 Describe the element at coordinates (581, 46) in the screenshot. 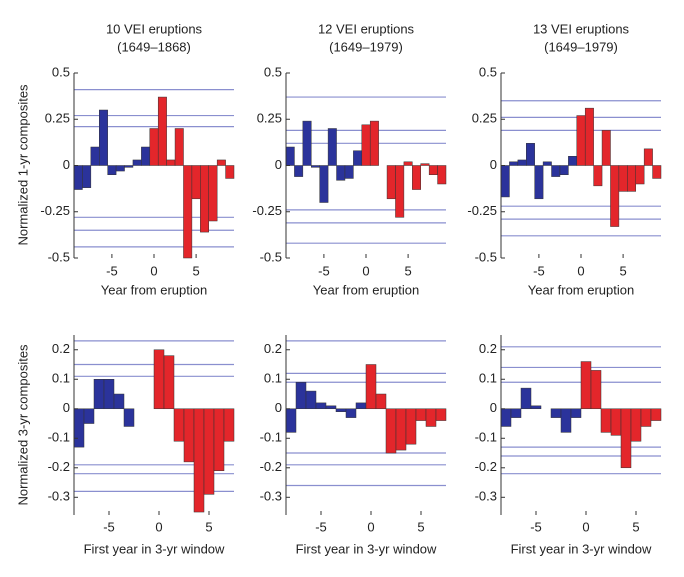

I see `panel-subtitle: (1649–1979)` at that location.